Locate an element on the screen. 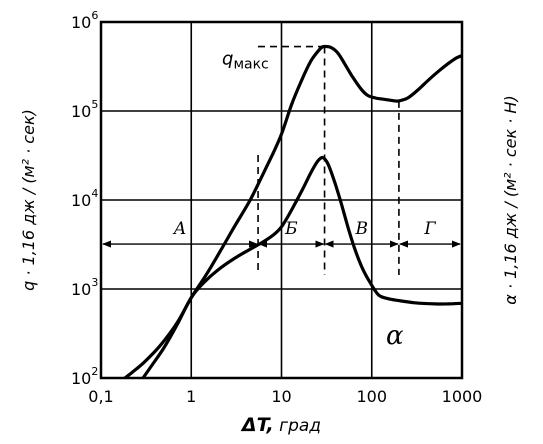  x-axis-symbol: ΔT, is located at coordinates (257, 425).